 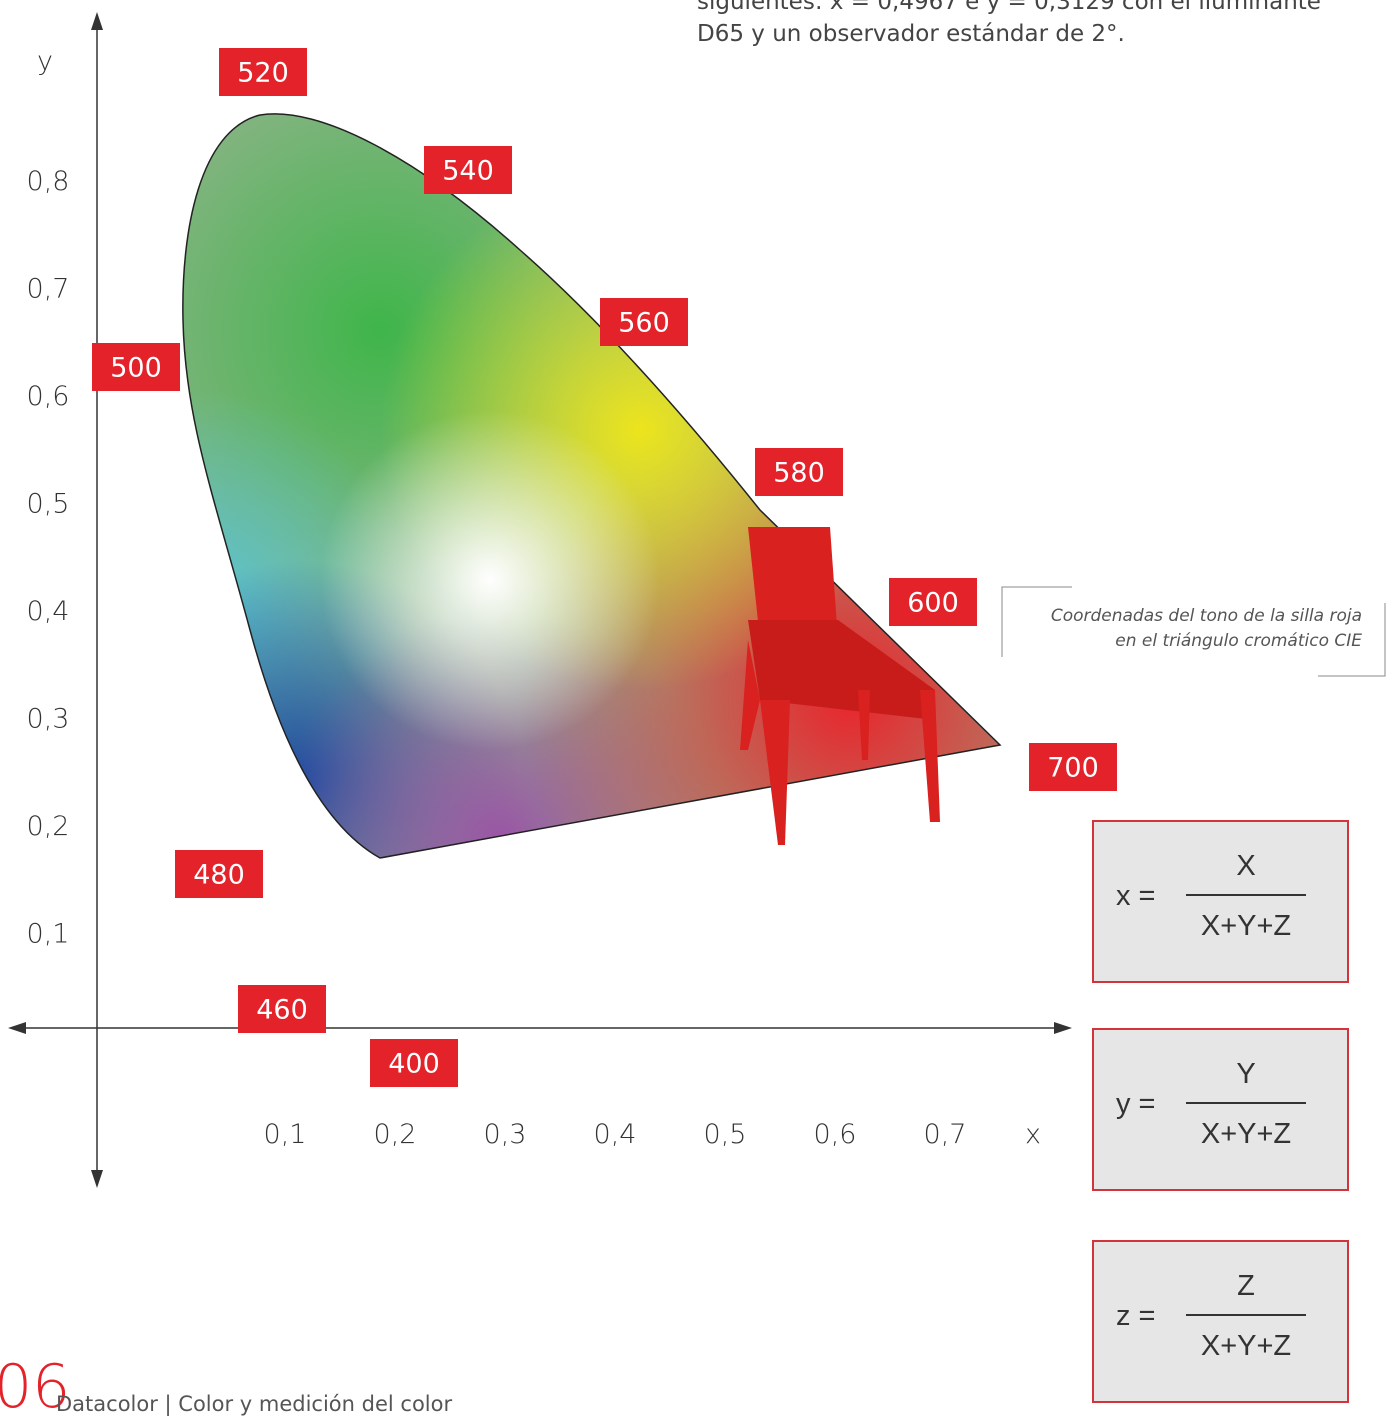 I want to click on axis-label: y, so click(x=45, y=61).